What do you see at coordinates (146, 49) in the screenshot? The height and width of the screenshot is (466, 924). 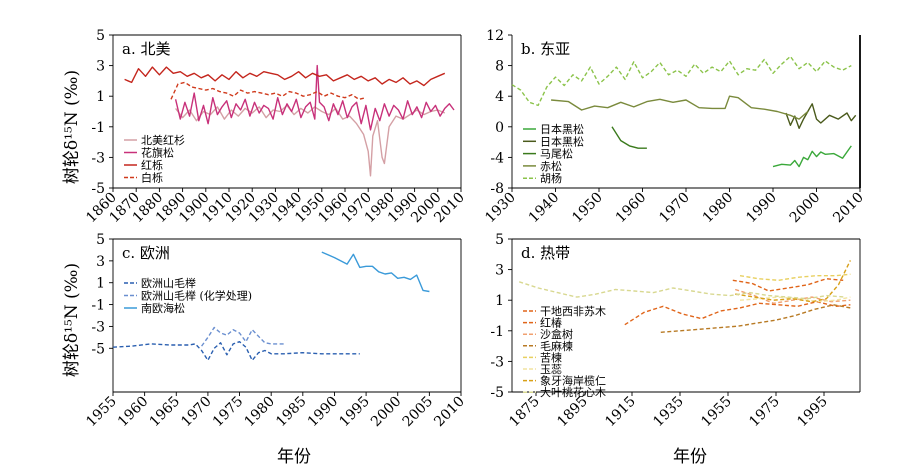 I see `panel-title: a. 北美` at bounding box center [146, 49].